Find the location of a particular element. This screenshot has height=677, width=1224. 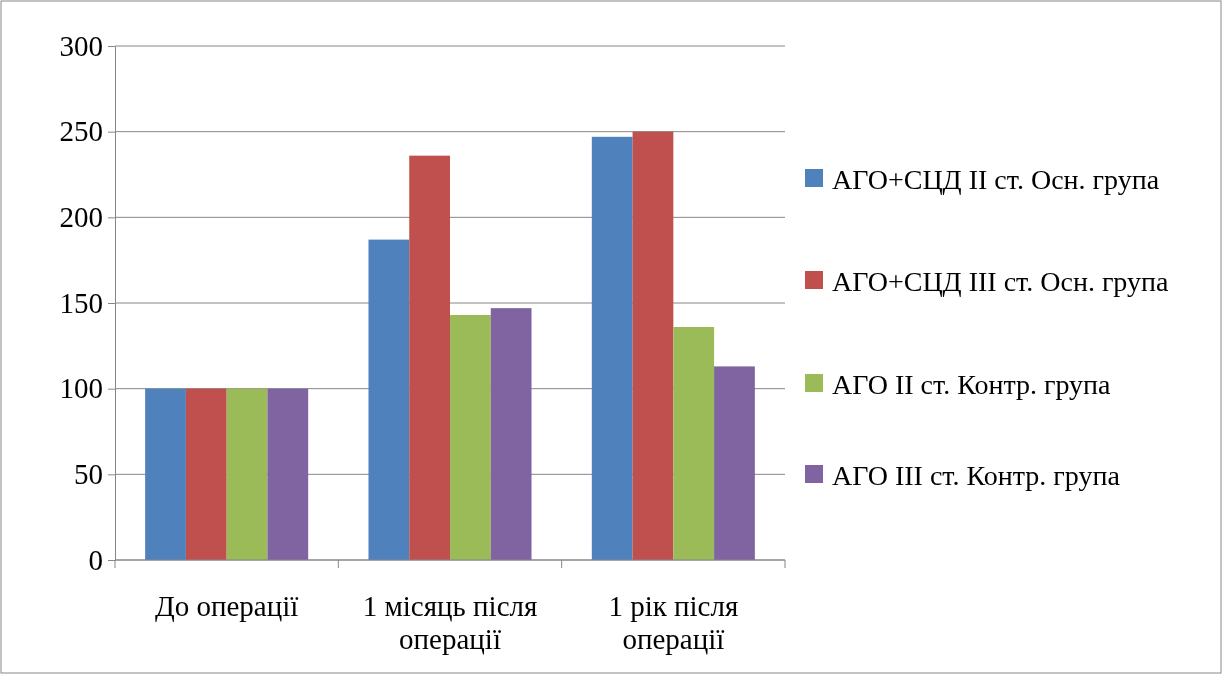

y-tick-label: 300 is located at coordinates (81, 45).